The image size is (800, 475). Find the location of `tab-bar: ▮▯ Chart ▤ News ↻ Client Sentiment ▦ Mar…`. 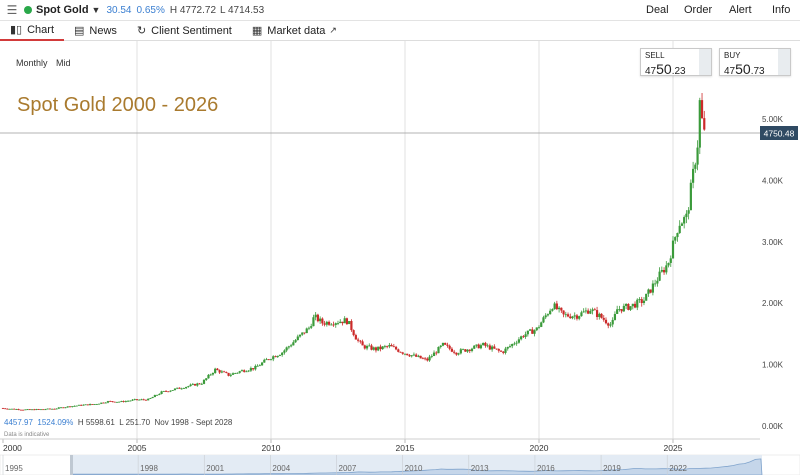

tab-bar: ▮▯ Chart ▤ News ↻ Client Sentiment ▦ Mar… is located at coordinates (400, 31).